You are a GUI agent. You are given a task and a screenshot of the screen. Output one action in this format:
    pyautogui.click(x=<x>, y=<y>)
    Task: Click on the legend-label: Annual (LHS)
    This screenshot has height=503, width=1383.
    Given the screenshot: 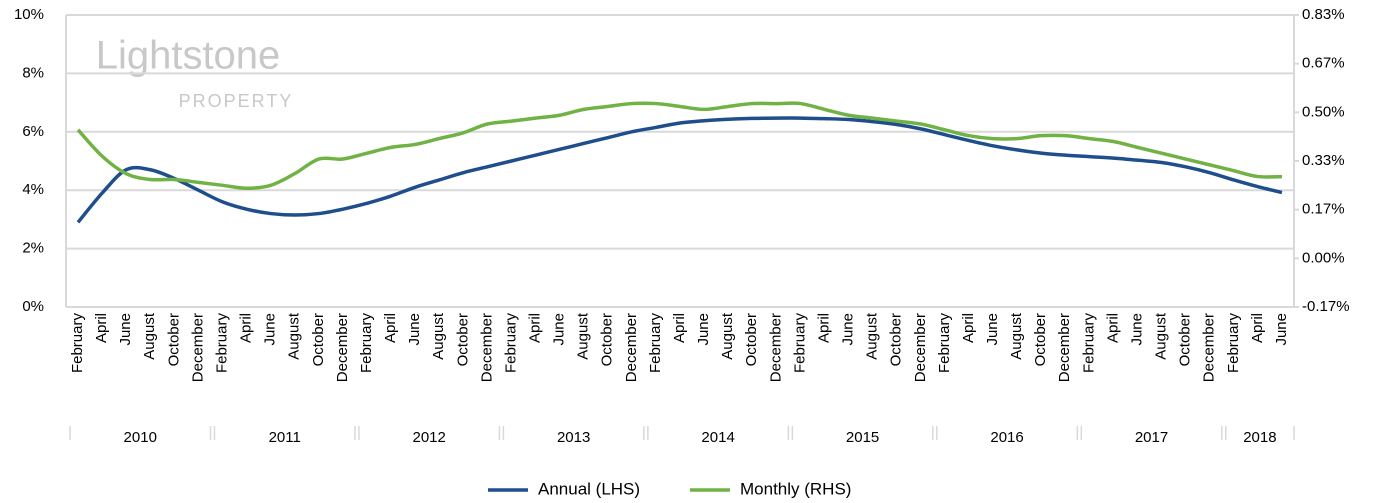 What is the action you would take?
    pyautogui.click(x=589, y=488)
    